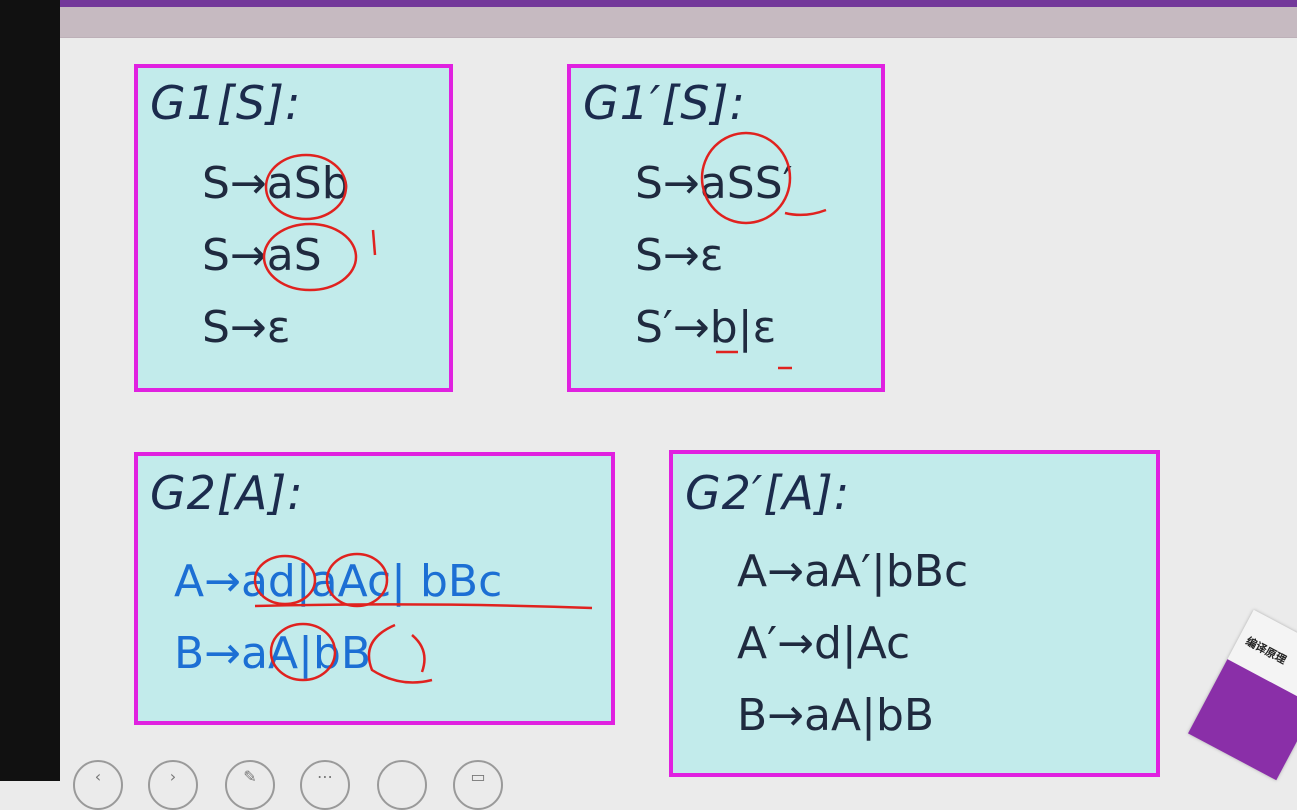 Image resolution: width=1297 pixels, height=810 pixels. Describe the element at coordinates (262, 255) in the screenshot. I see `production: S→aS` at that location.